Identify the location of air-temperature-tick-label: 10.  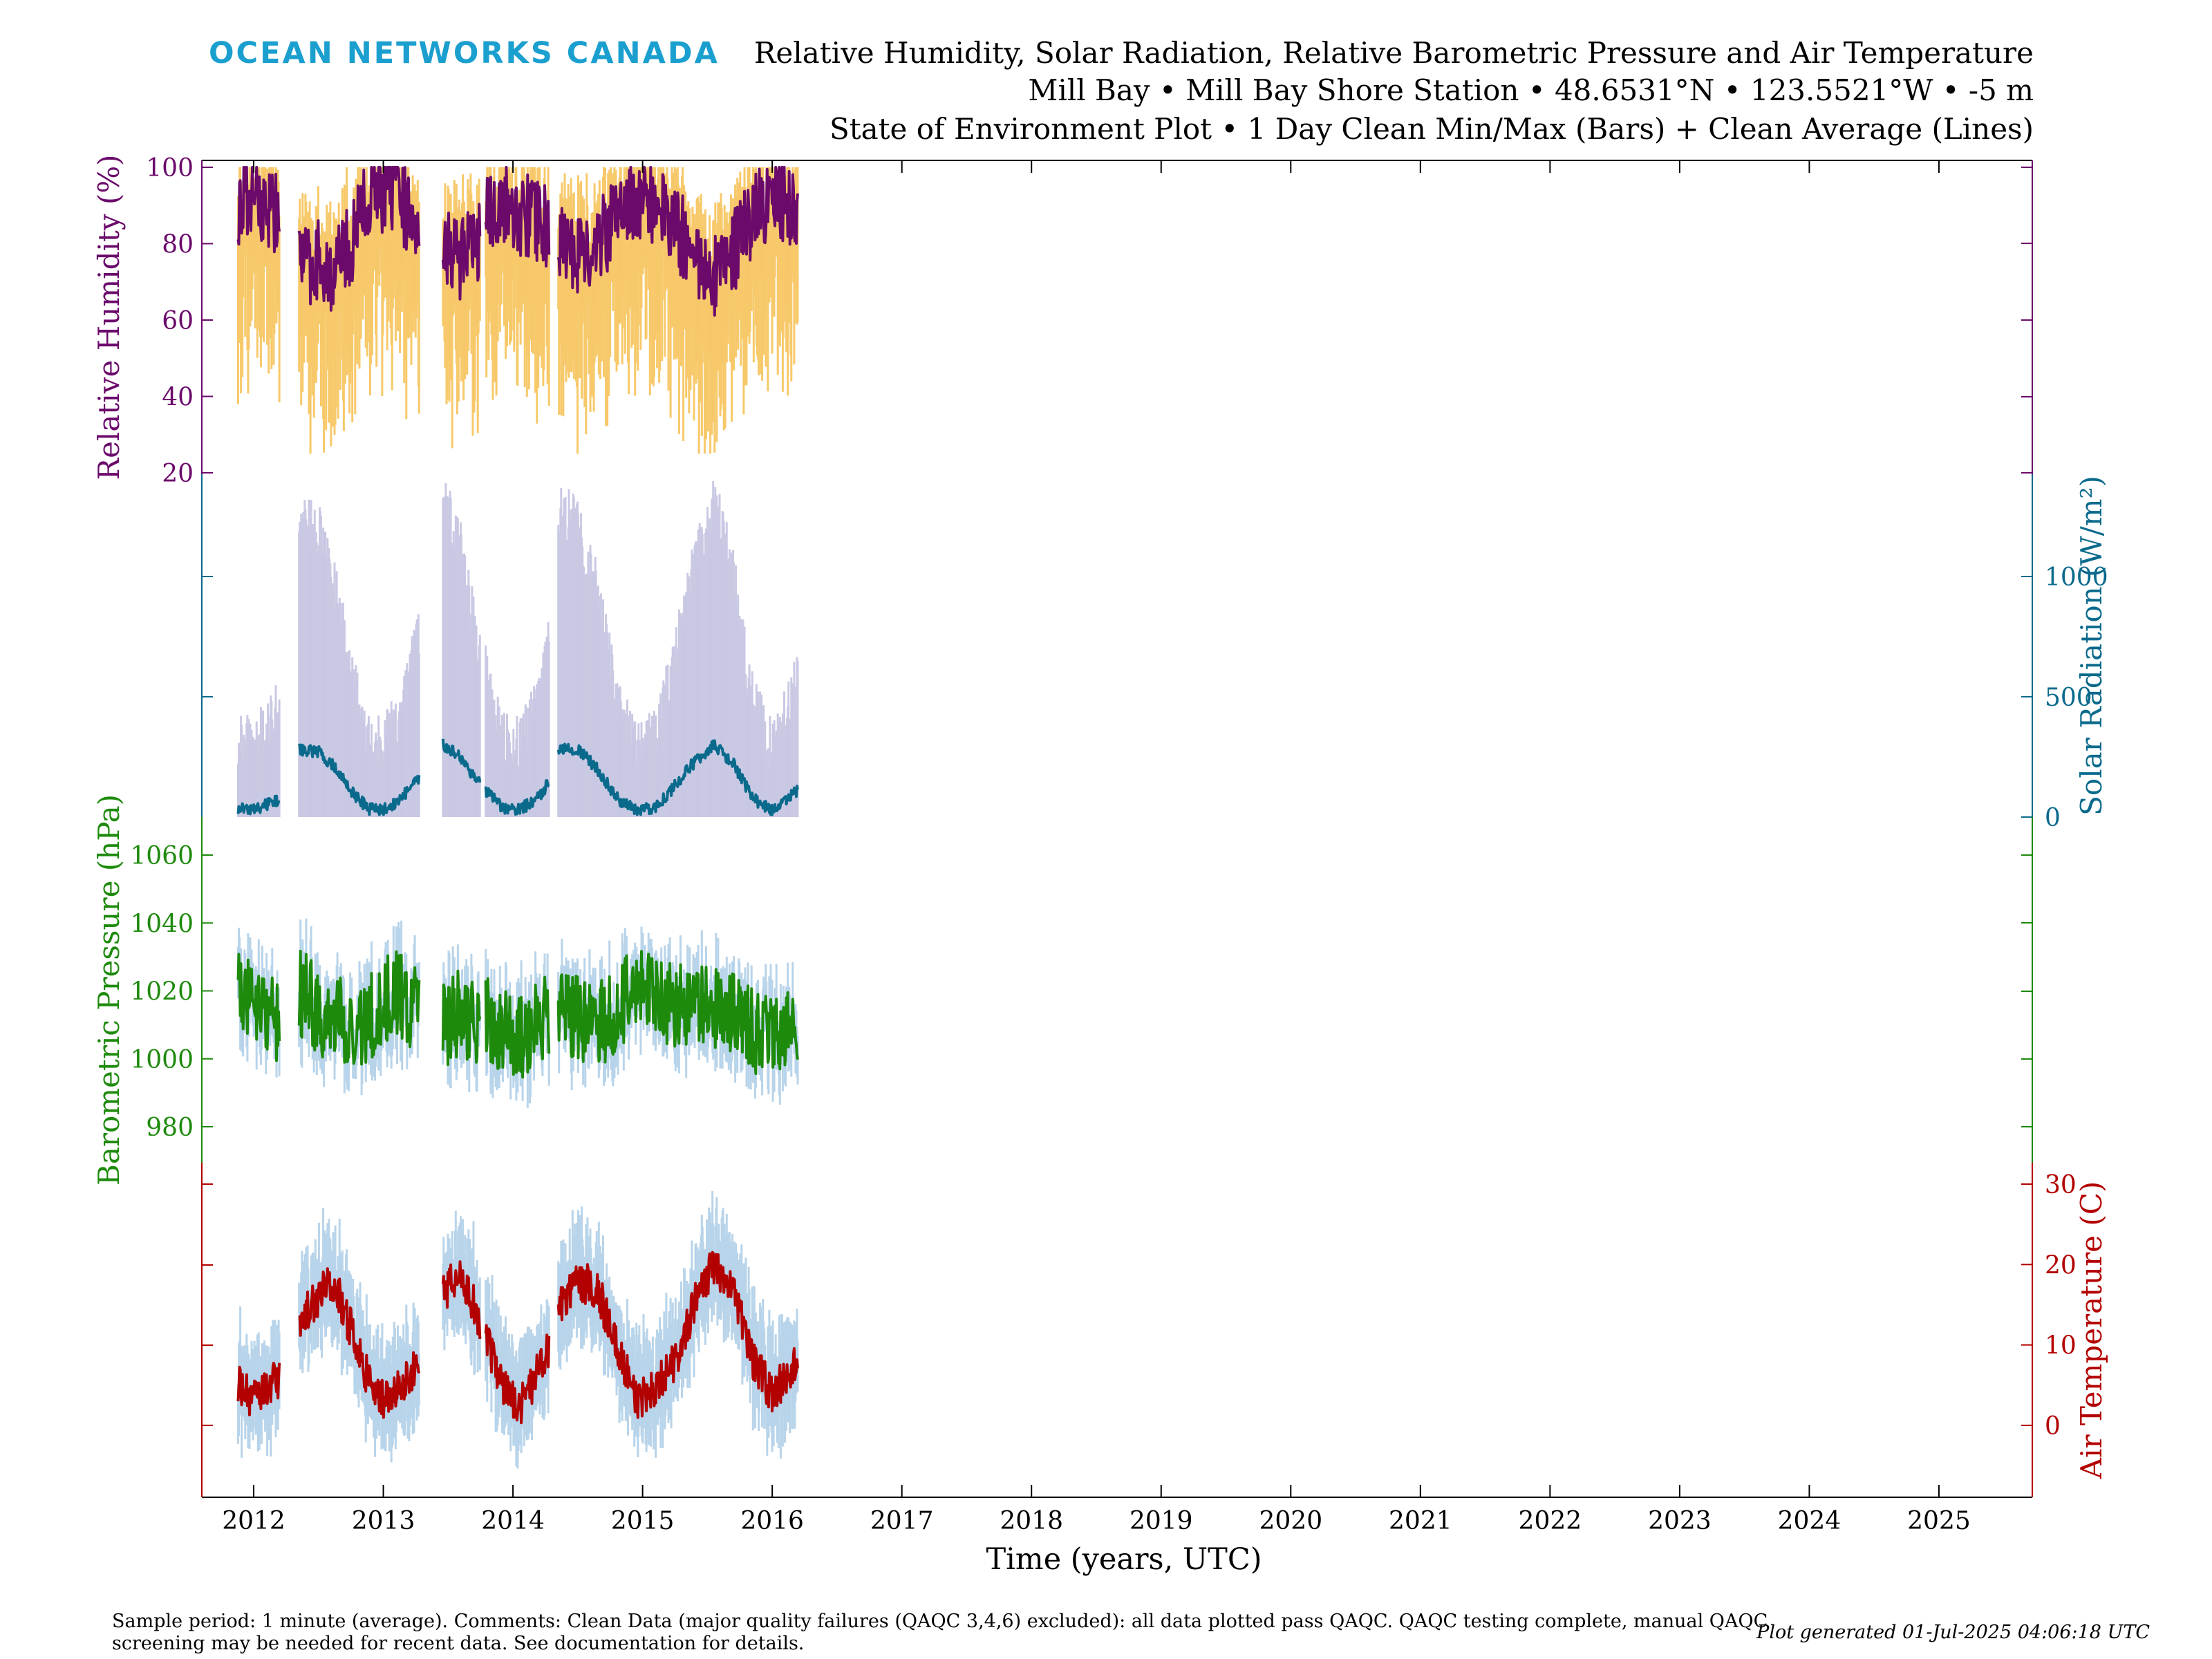
(2061, 1346).